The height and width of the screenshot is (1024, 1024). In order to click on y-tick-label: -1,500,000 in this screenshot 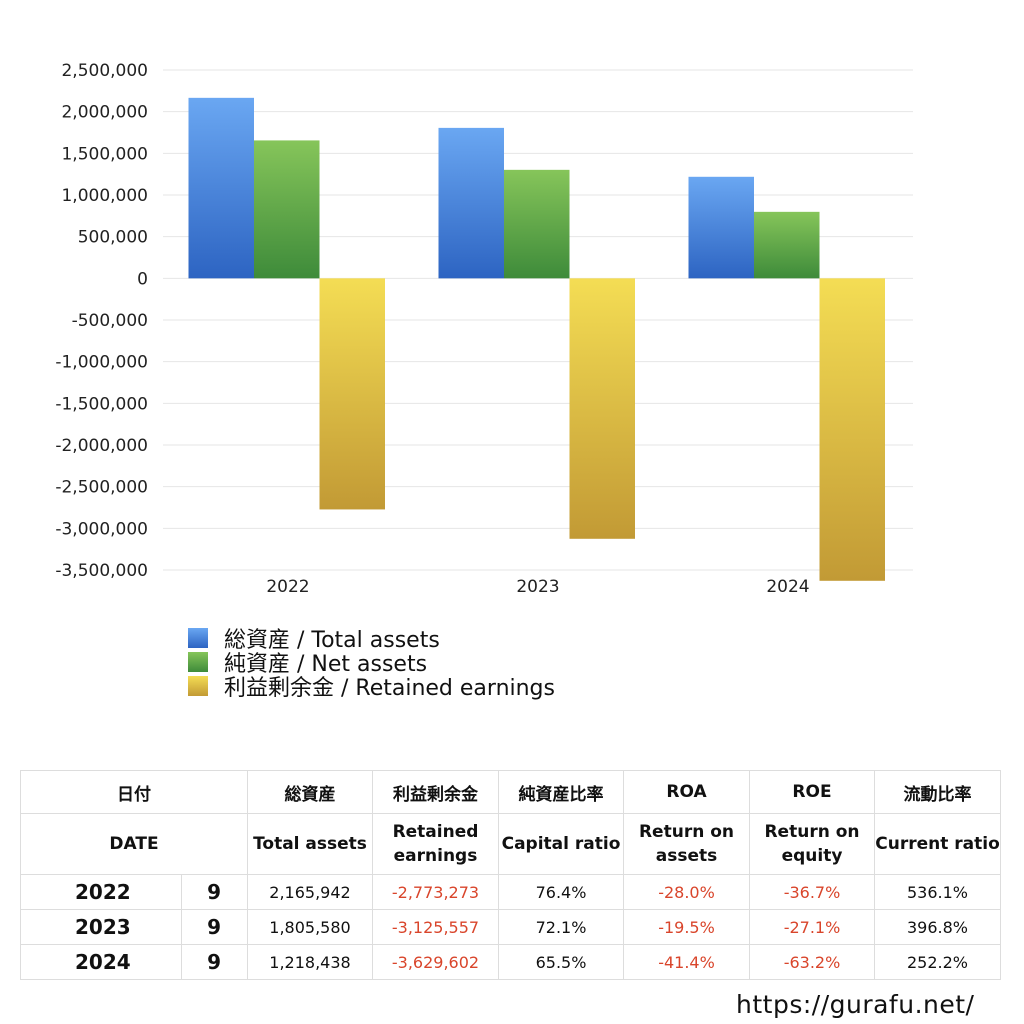, I will do `click(101, 404)`.